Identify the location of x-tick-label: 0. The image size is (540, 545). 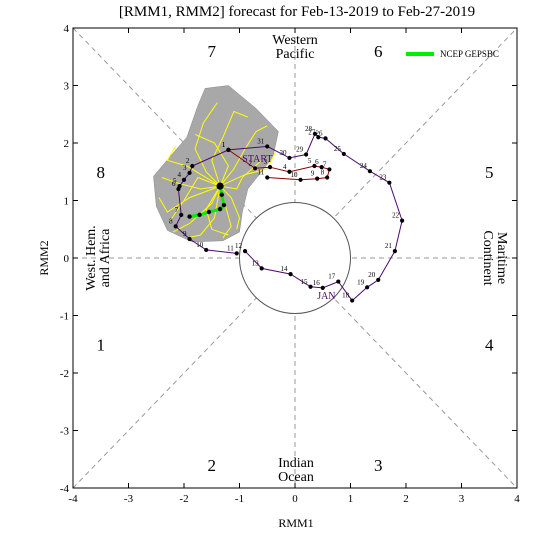
(295, 499).